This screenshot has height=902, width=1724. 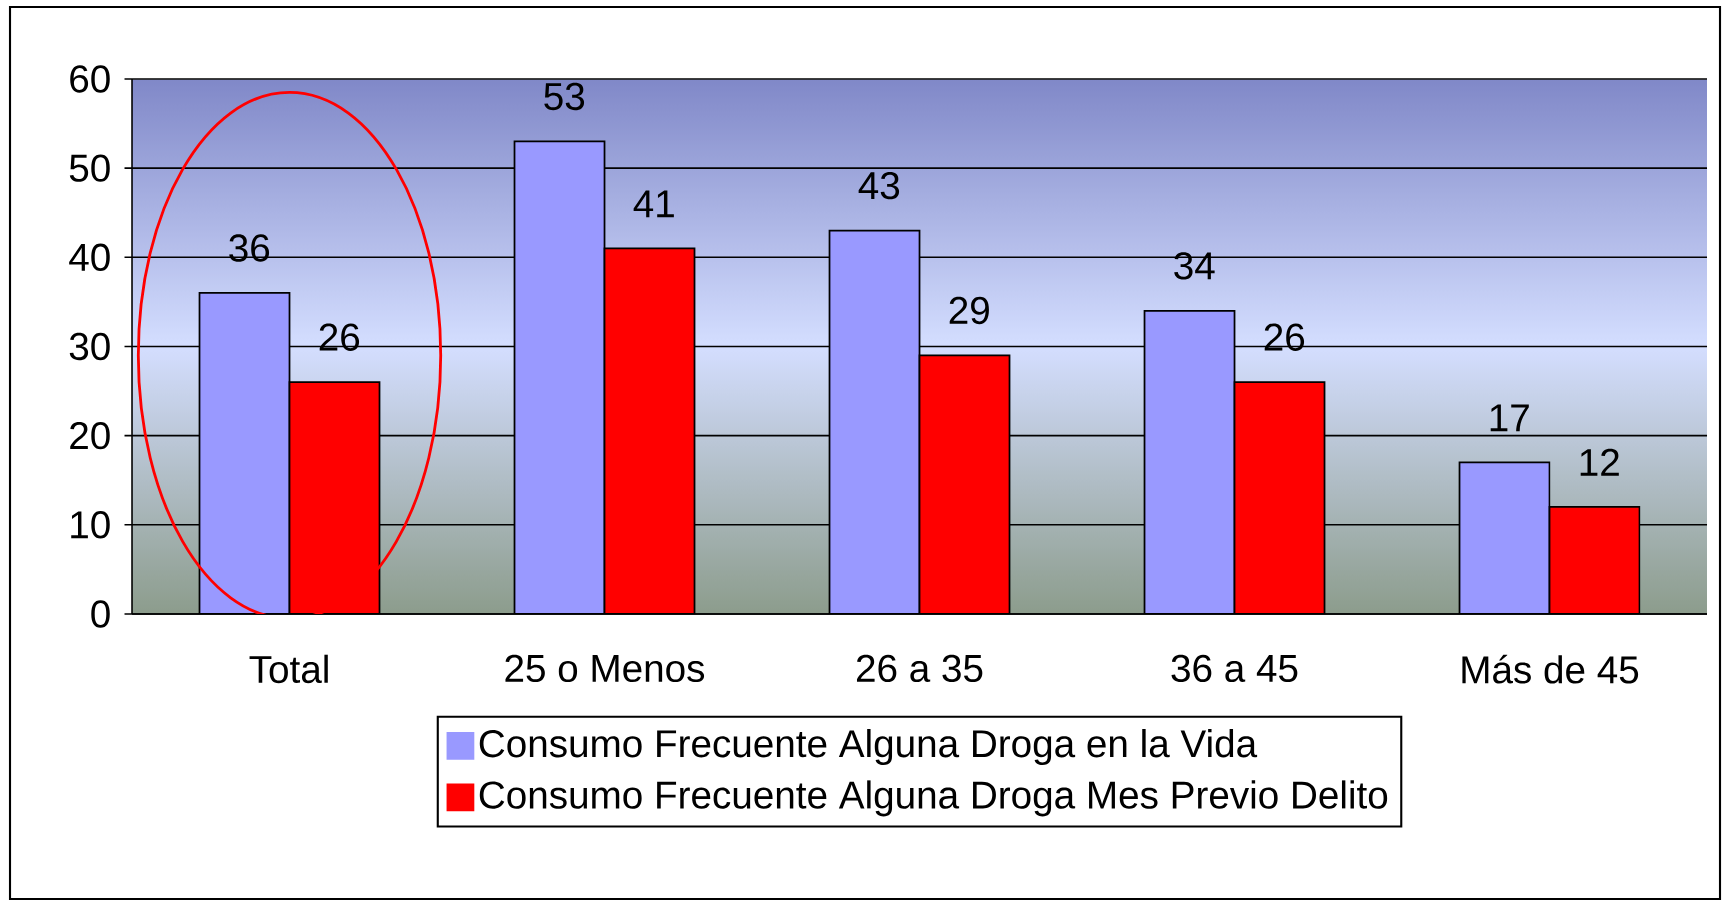 I want to click on legend-label: Consumo Frecuente Alguna Droga Mes Previo Delito, so click(x=933, y=798).